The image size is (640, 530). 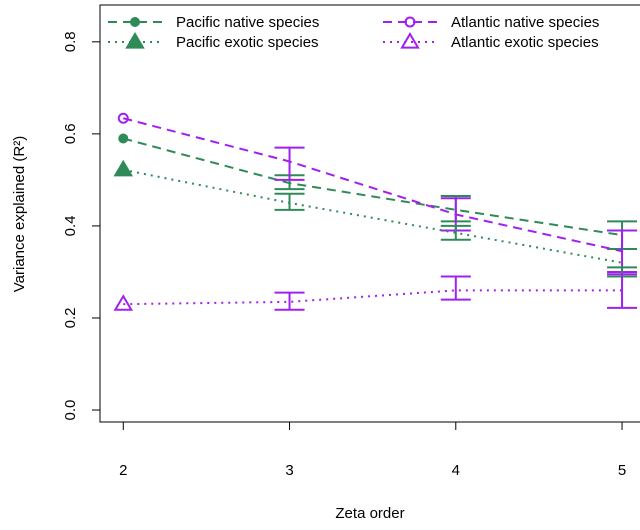 What do you see at coordinates (19, 214) in the screenshot?
I see `y-axis-label: Variance explained (R²)` at bounding box center [19, 214].